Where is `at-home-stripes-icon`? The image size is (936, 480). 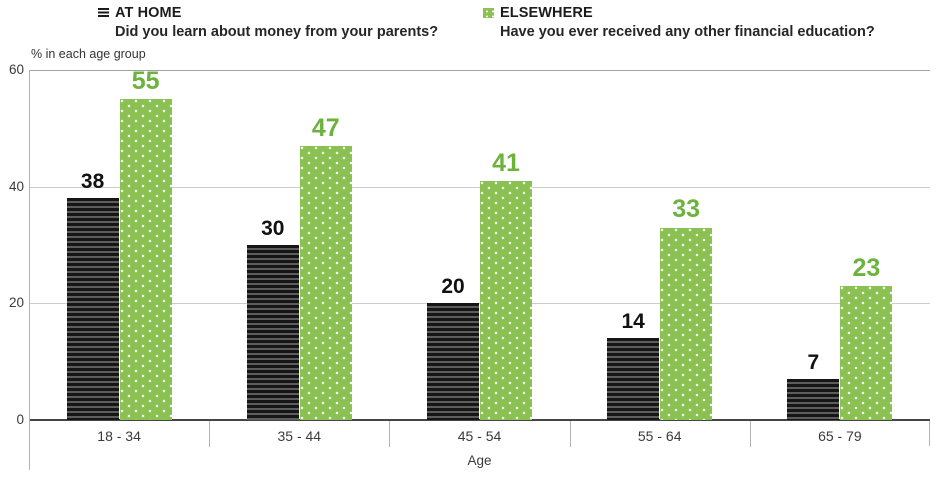 at-home-stripes-icon is located at coordinates (103, 12).